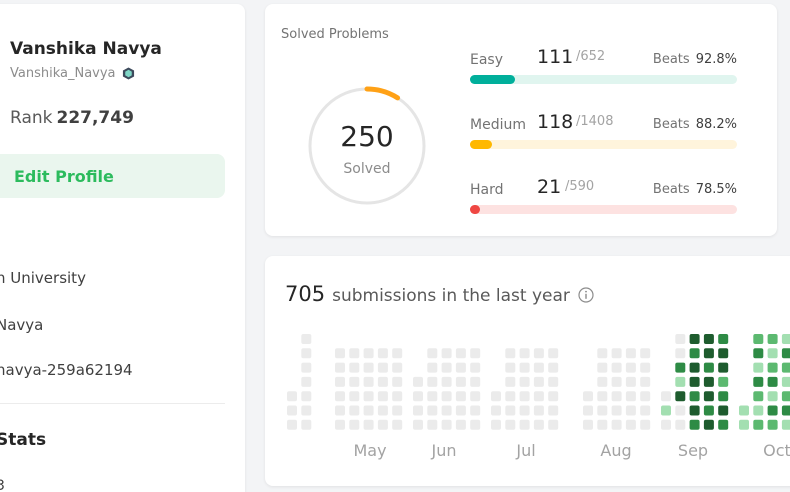  I want to click on info-linkedin: navya-259a62194, so click(66, 370).